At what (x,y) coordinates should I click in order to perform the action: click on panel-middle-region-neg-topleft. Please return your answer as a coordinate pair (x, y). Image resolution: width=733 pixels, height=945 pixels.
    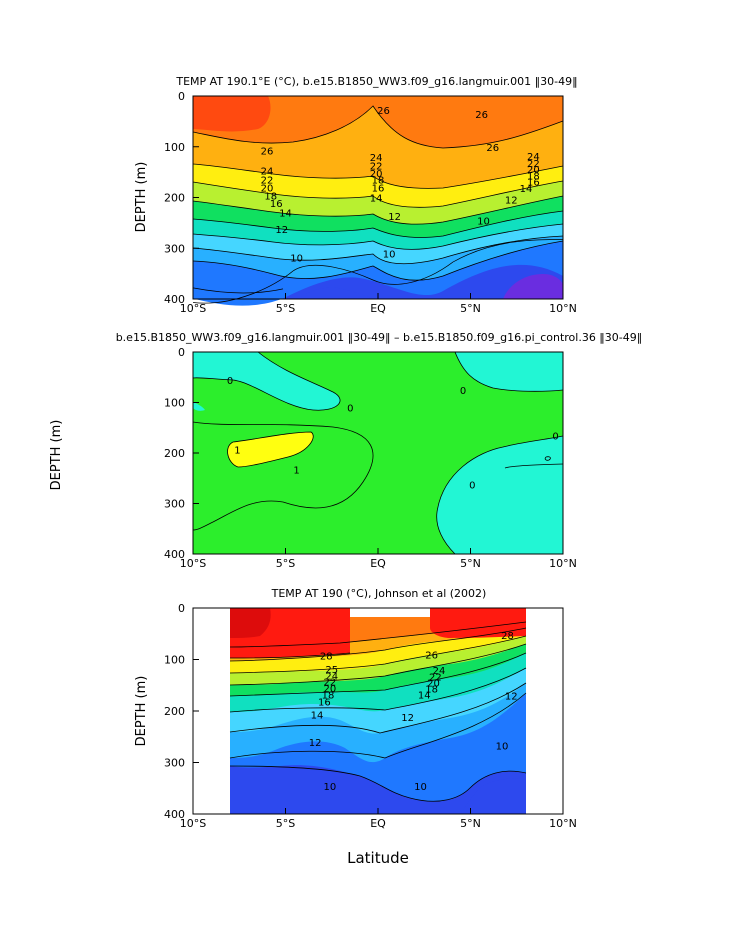
    Looking at the image, I should click on (267, 381).